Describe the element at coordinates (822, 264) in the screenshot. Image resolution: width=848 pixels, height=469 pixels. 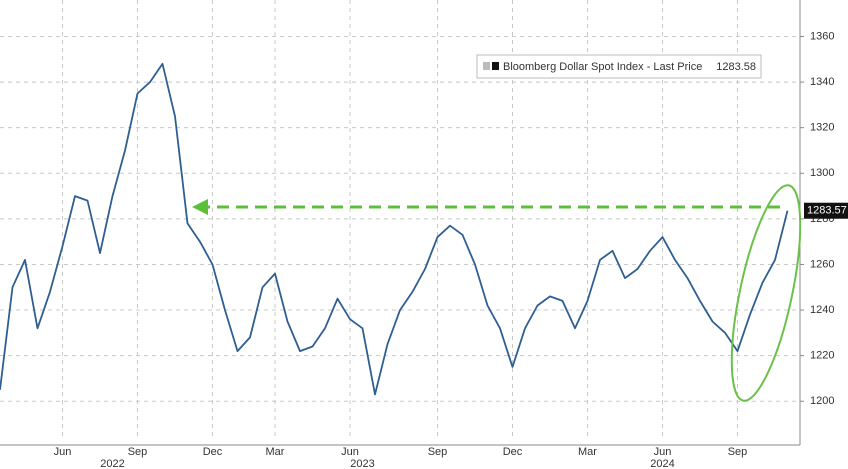
I see `y-tick-label: 1260` at that location.